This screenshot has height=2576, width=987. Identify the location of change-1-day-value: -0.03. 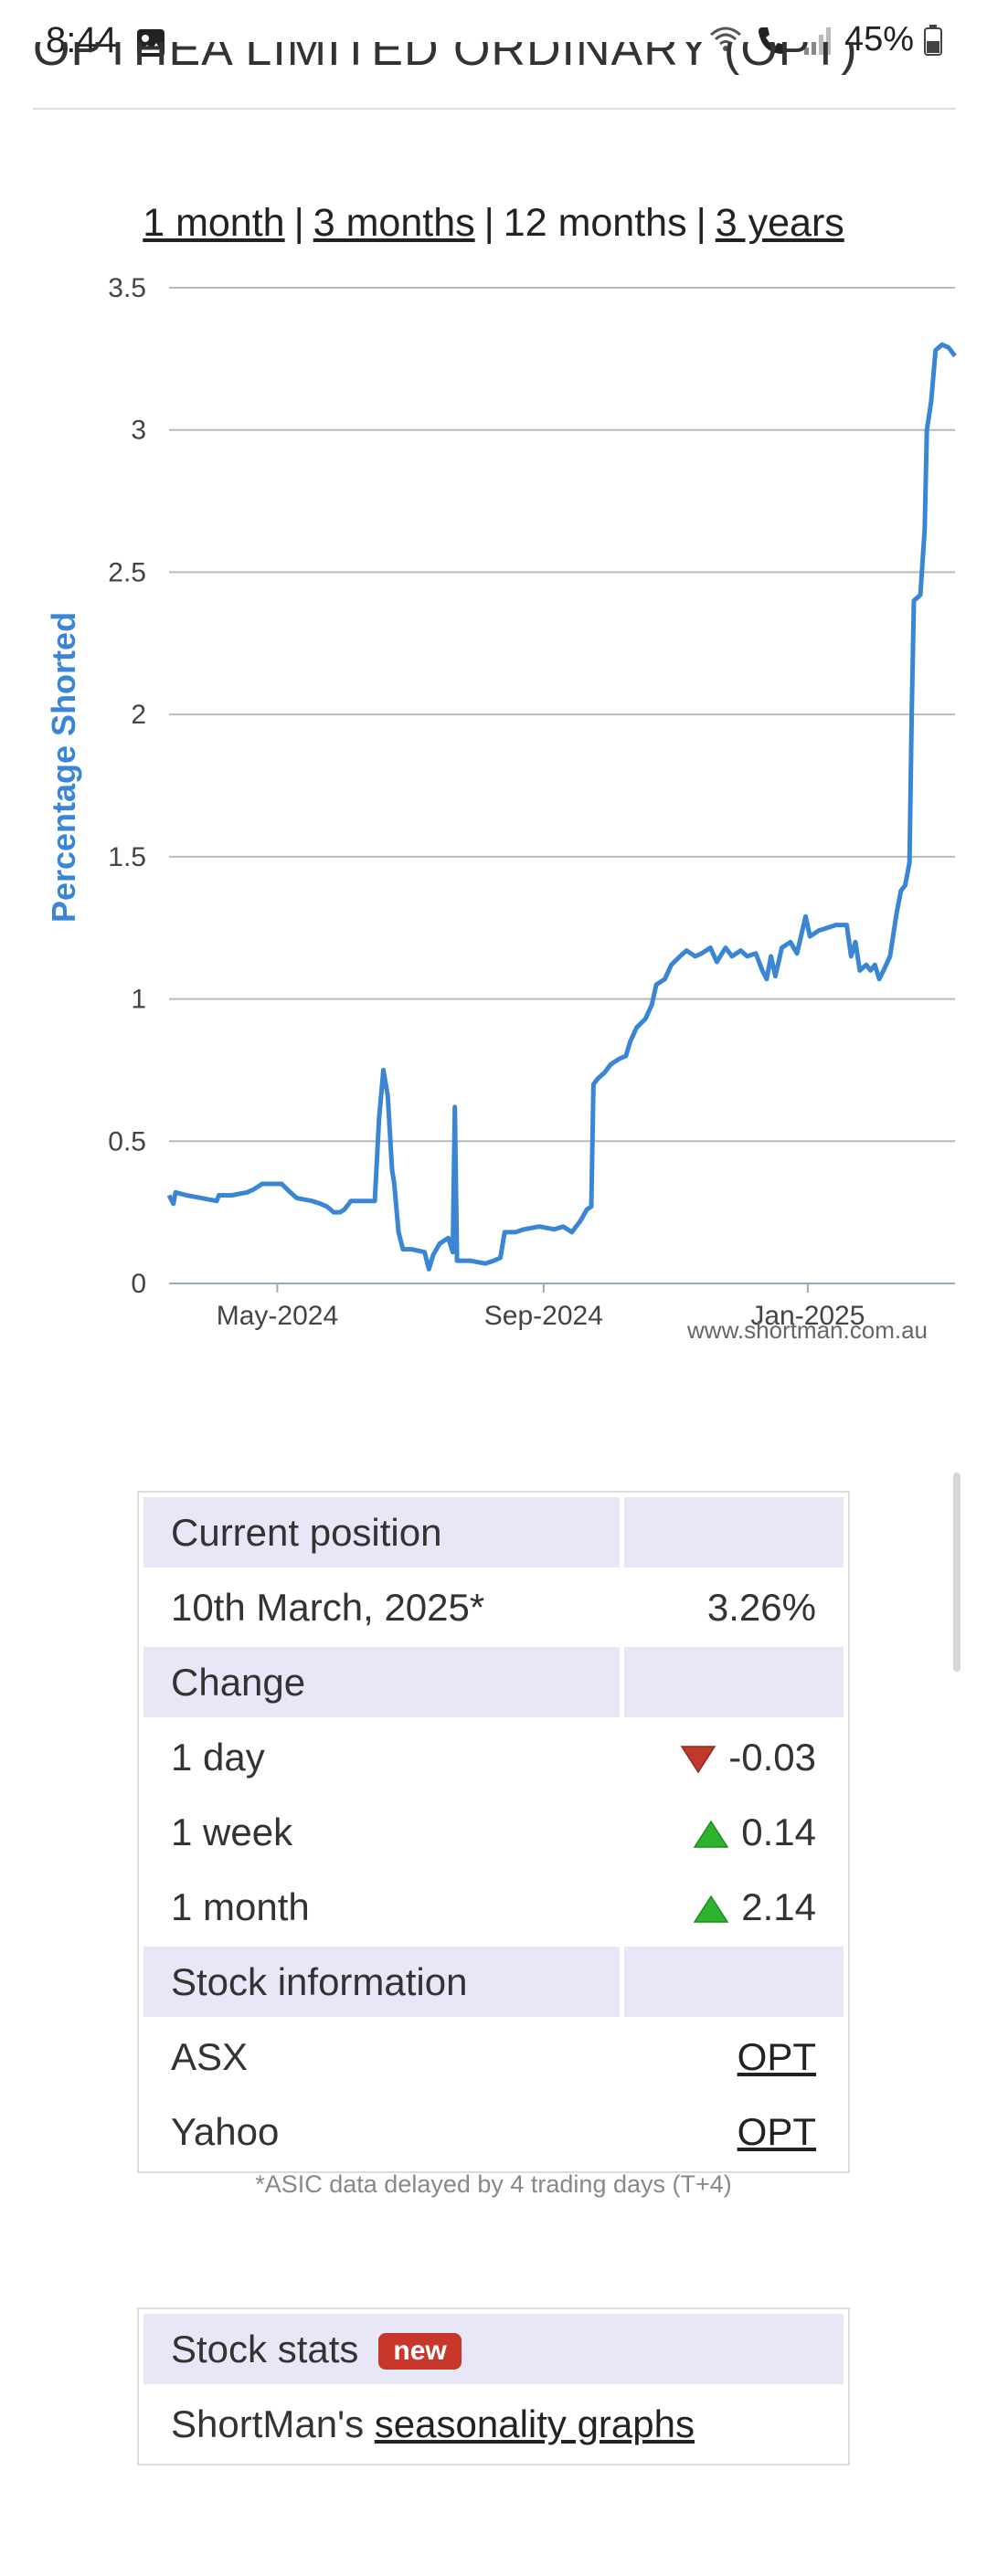
(734, 1757).